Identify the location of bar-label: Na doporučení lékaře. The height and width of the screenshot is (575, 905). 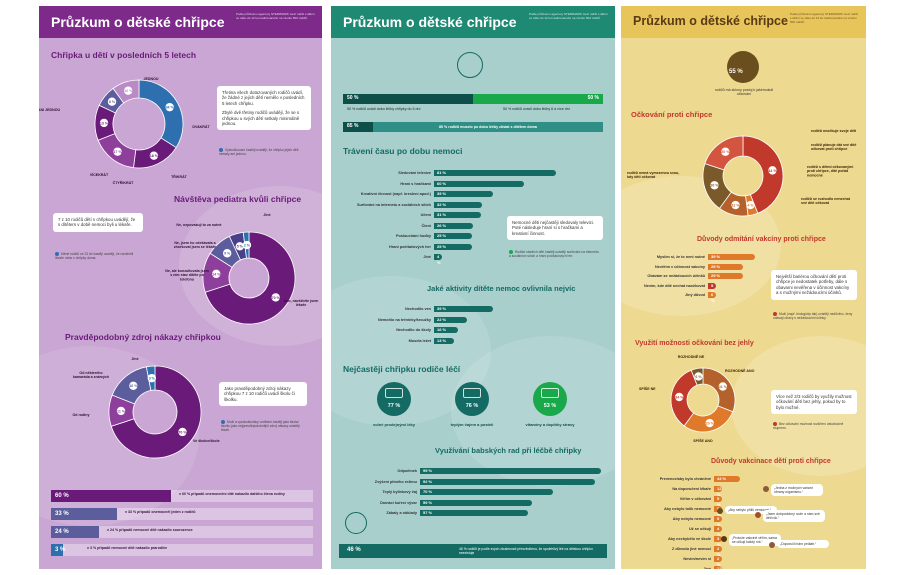
(691, 489).